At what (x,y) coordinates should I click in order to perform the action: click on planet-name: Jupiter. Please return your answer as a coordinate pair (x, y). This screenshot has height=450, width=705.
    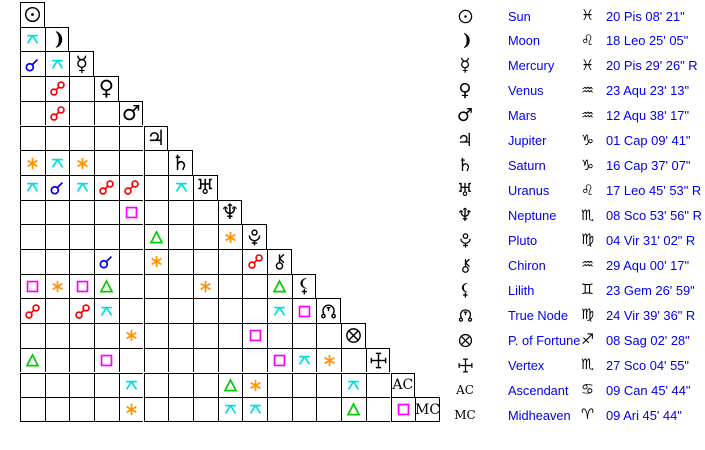
    Looking at the image, I should click on (527, 141).